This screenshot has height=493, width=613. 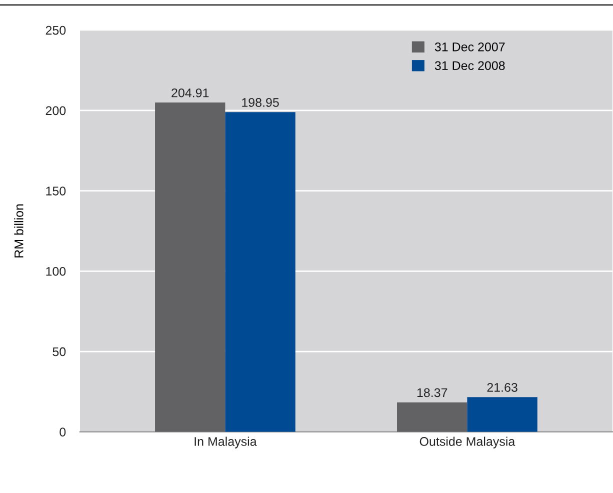 I want to click on legend-label: 31 Dec 2007, so click(x=469, y=47).